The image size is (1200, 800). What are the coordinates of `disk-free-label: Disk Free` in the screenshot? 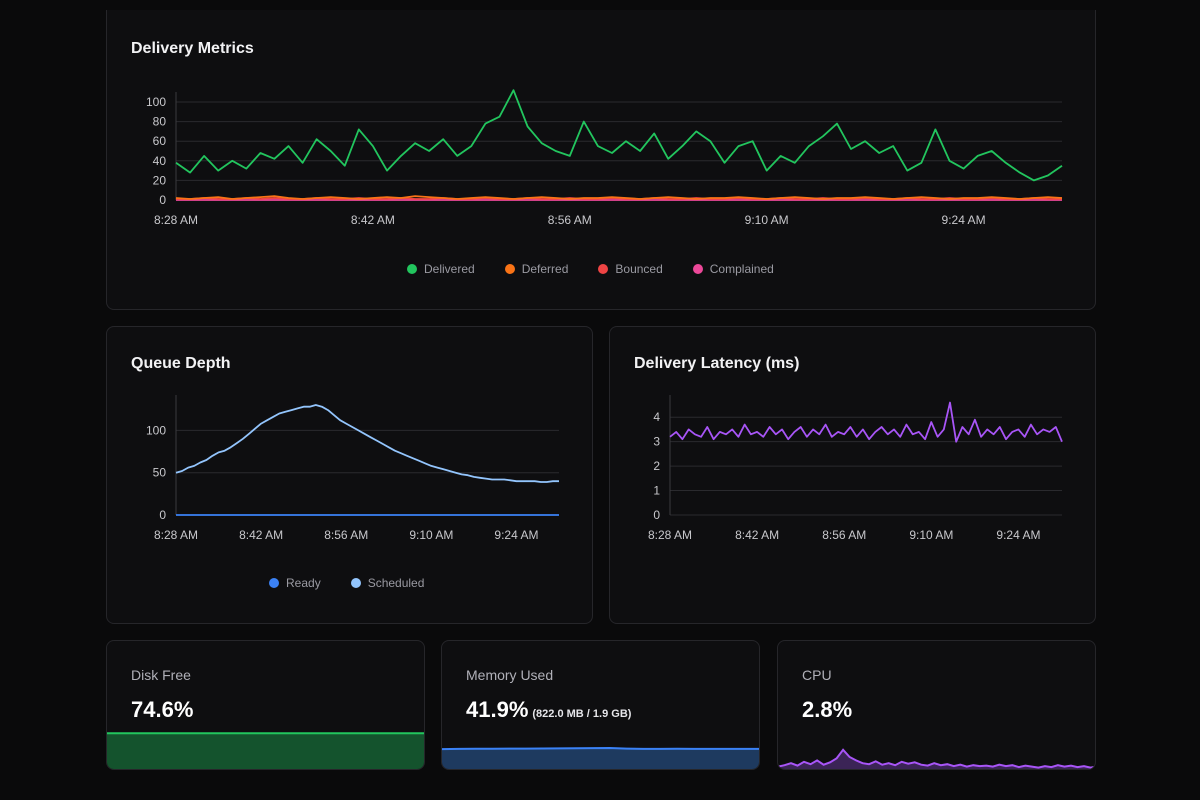 It's located at (161, 675).